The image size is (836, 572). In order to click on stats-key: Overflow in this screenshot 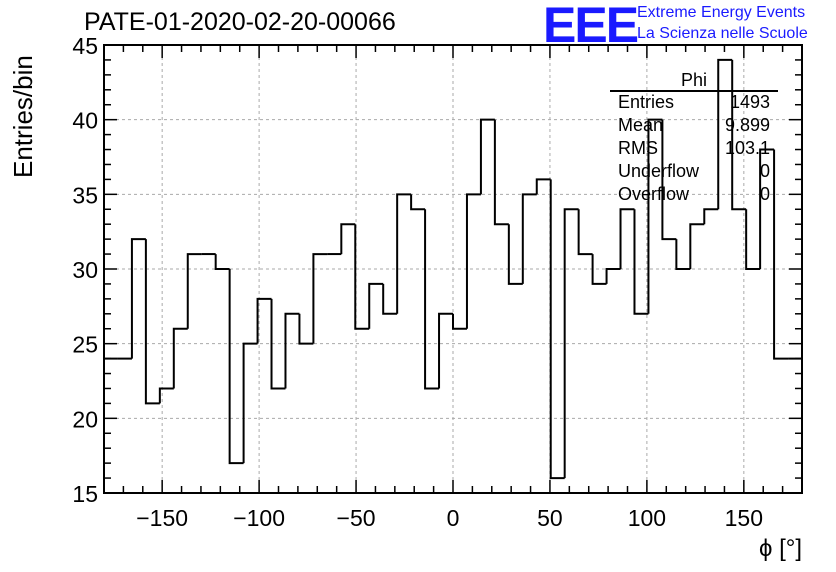, I will do `click(654, 194)`.